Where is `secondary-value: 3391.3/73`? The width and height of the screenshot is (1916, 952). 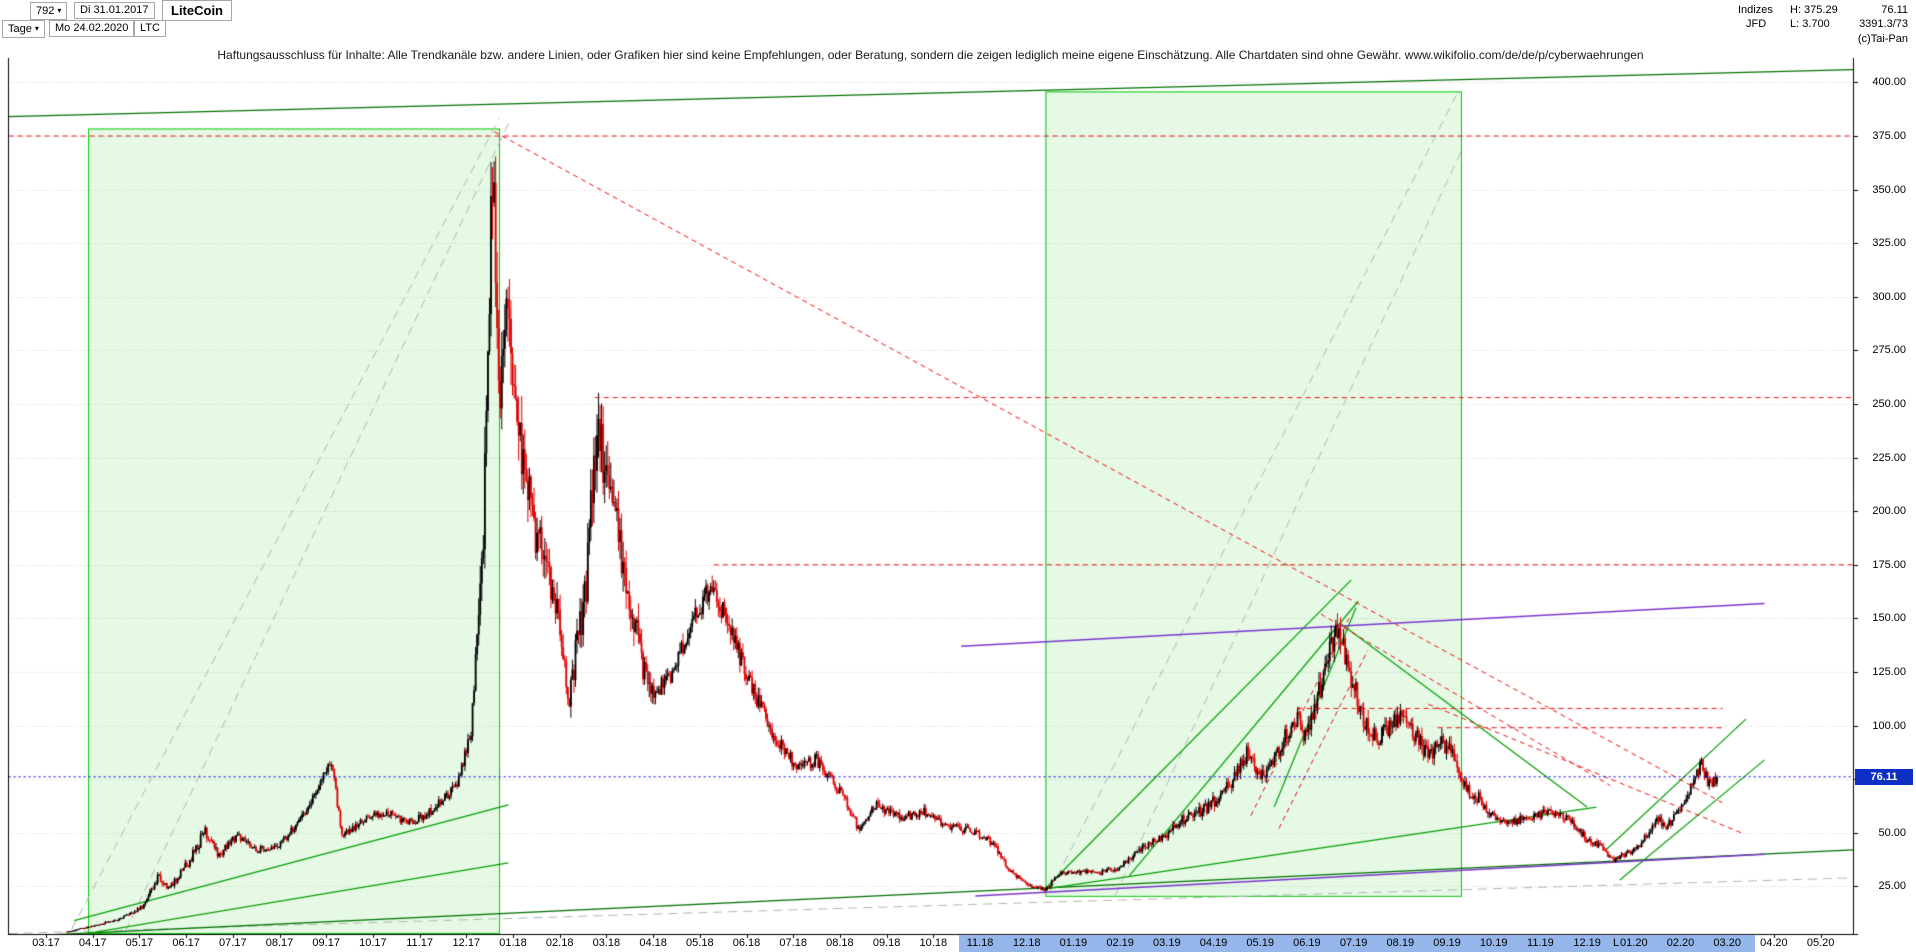 secondary-value: 3391.3/73 is located at coordinates (1883, 24).